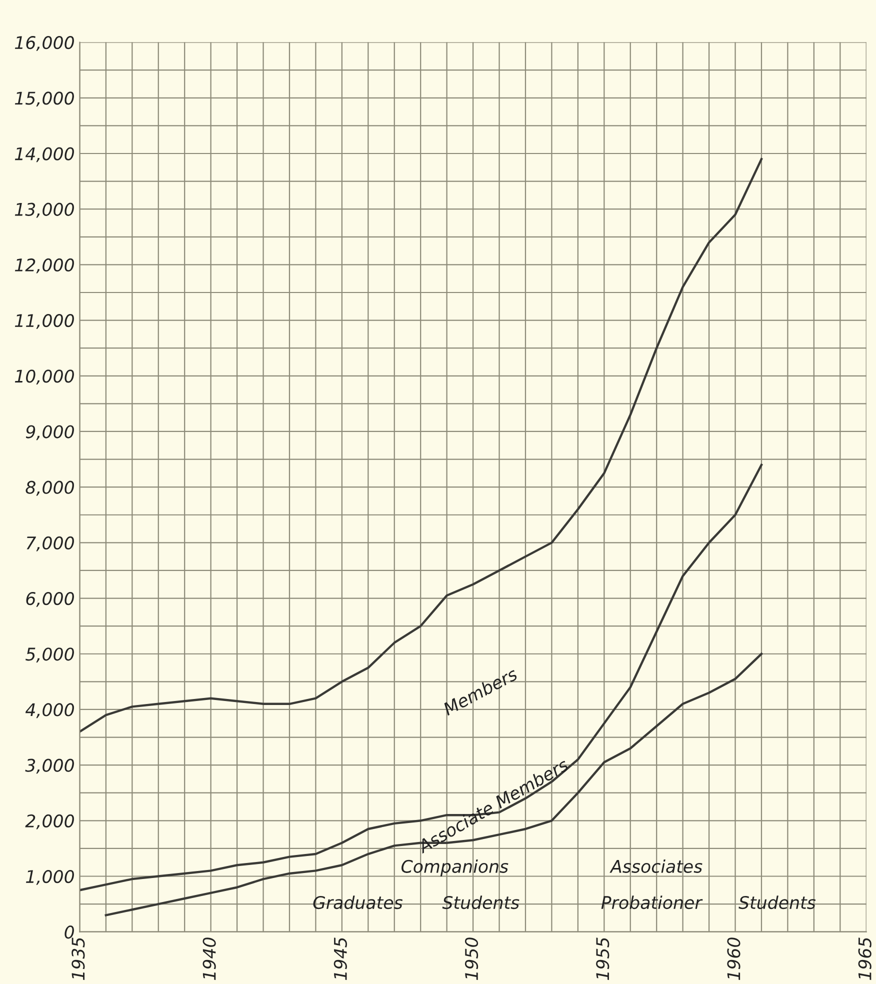 The width and height of the screenshot is (876, 984). What do you see at coordinates (50, 488) in the screenshot?
I see `y-tick-label: 8,000` at bounding box center [50, 488].